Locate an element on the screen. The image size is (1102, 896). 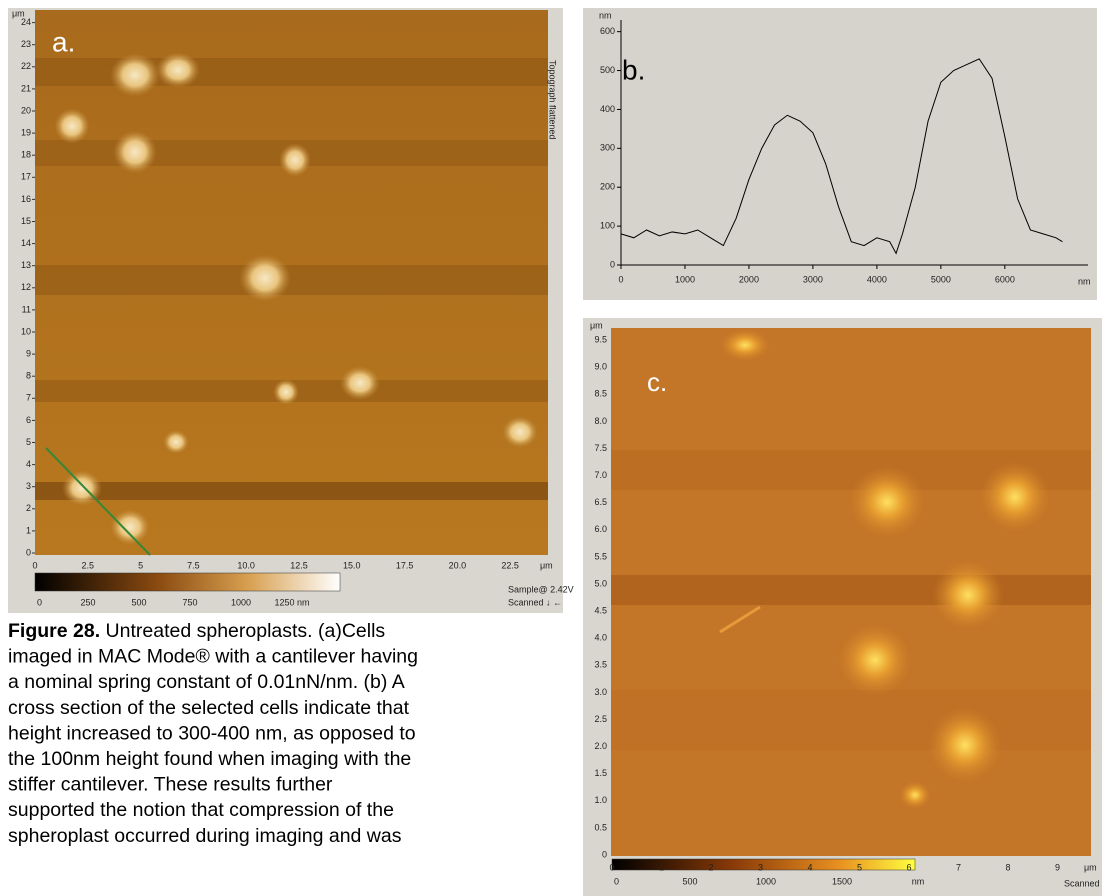
colorbar-label: 1250 nm is located at coordinates (291, 602).